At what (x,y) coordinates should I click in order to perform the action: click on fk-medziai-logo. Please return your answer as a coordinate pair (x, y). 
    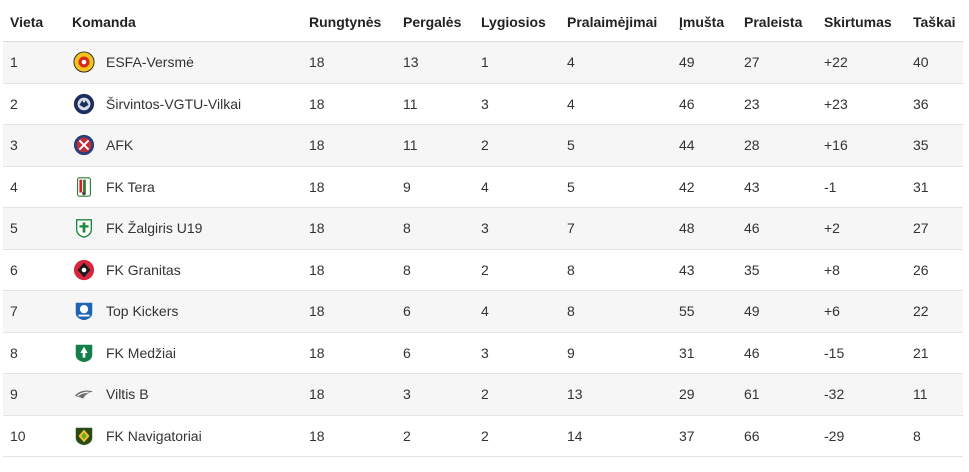
    Looking at the image, I should click on (84, 353).